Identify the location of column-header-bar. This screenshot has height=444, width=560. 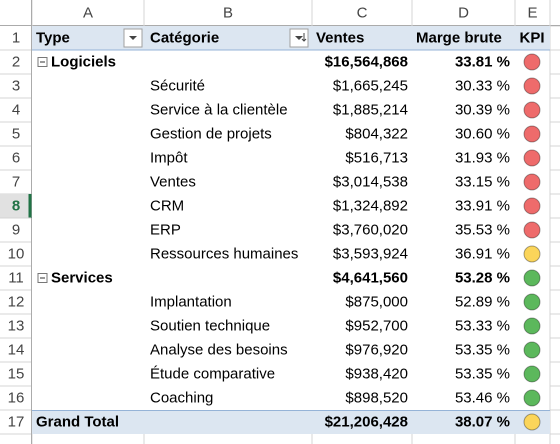
(280, 13).